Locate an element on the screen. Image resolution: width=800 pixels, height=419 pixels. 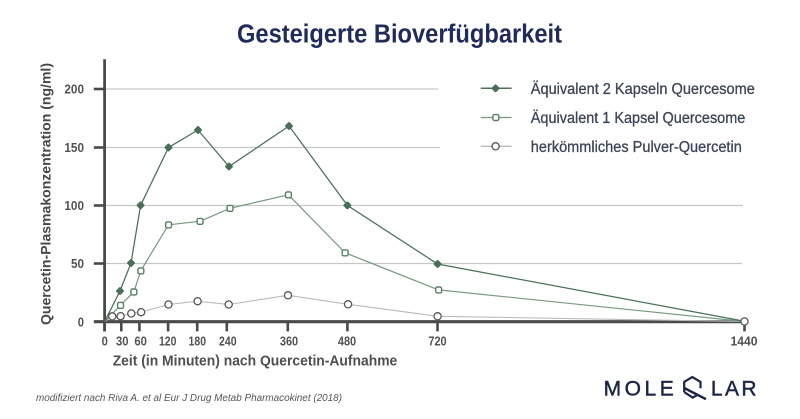
svg-text: 100 is located at coordinates (74, 205).